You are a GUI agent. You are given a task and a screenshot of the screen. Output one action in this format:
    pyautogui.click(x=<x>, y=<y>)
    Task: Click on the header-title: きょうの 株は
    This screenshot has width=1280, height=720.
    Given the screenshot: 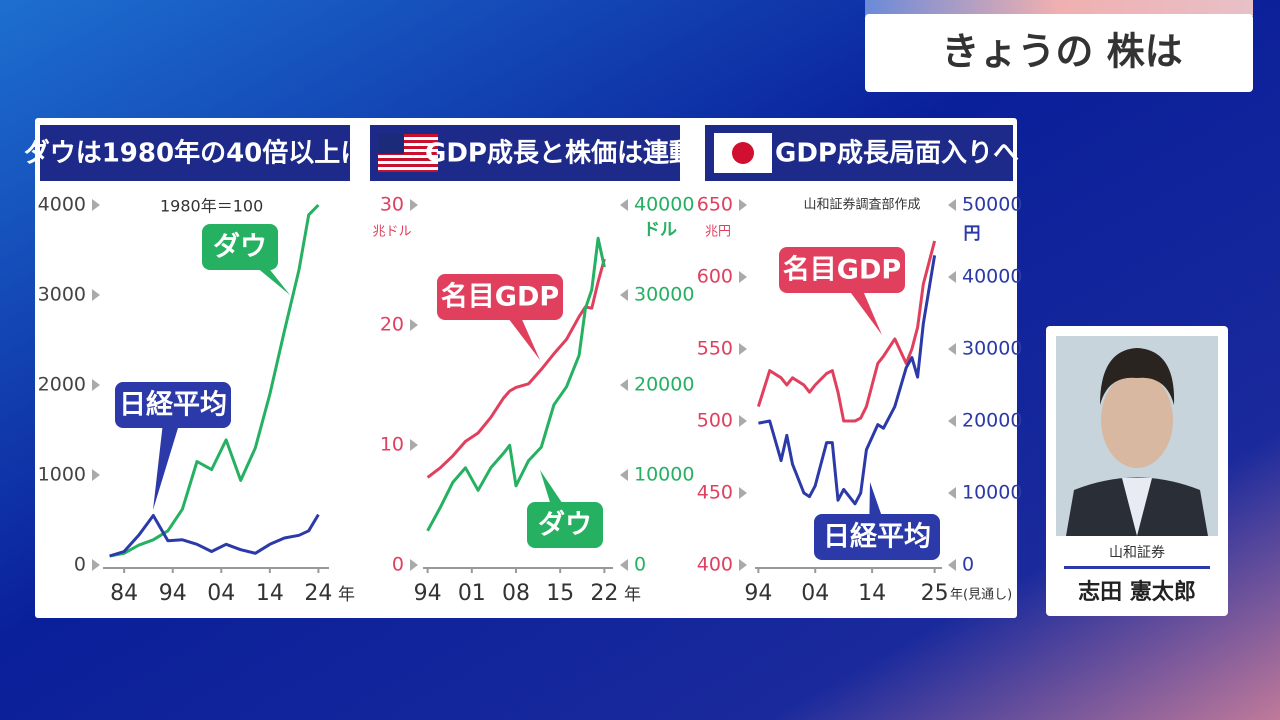 What is the action you would take?
    pyautogui.click(x=1061, y=52)
    